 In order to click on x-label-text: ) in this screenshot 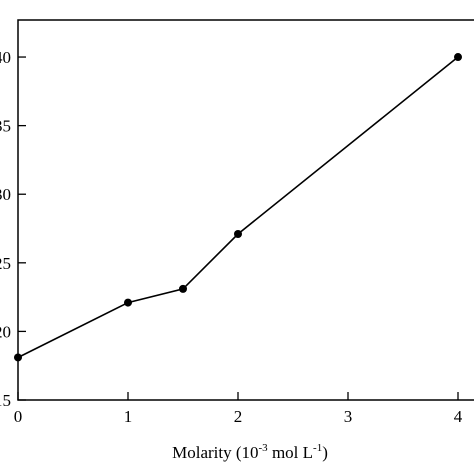, I will do `click(325, 452)`.